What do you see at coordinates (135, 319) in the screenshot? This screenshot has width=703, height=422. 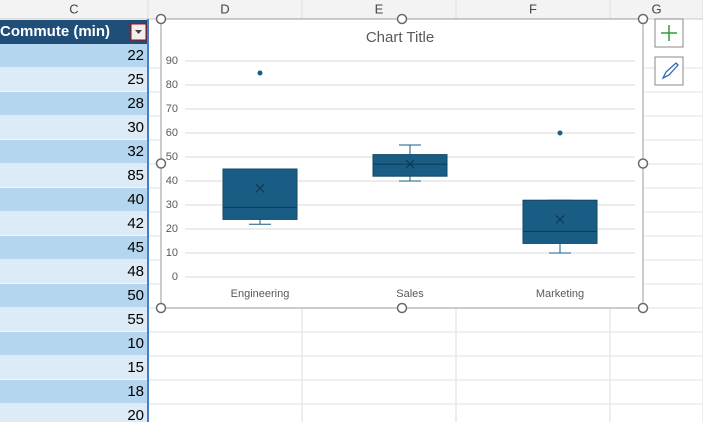 I see `table-value: 55` at bounding box center [135, 319].